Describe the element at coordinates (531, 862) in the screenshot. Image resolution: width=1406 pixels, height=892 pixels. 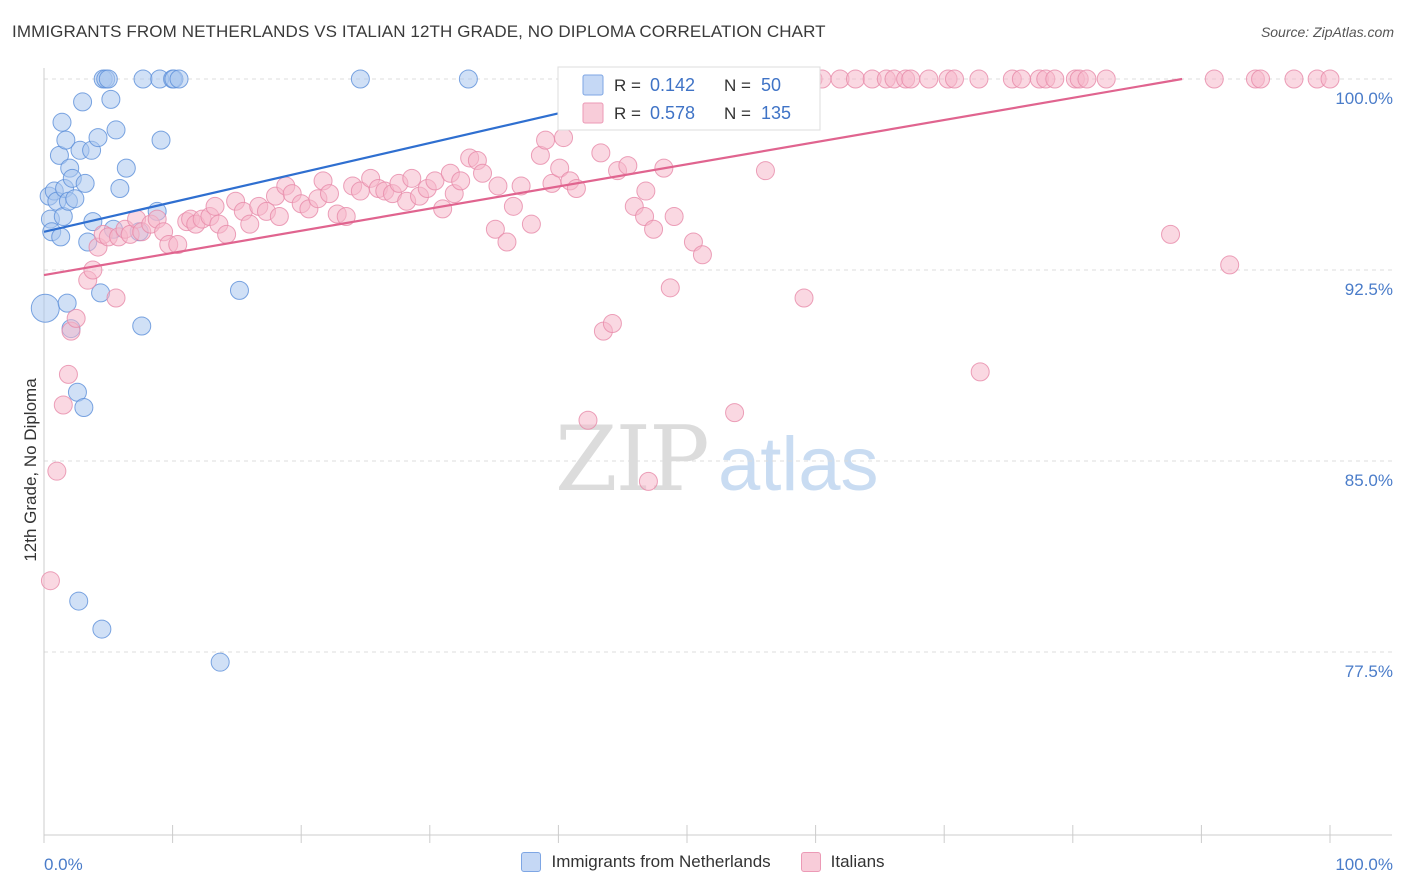
I see `legend-swatch-blue` at that location.